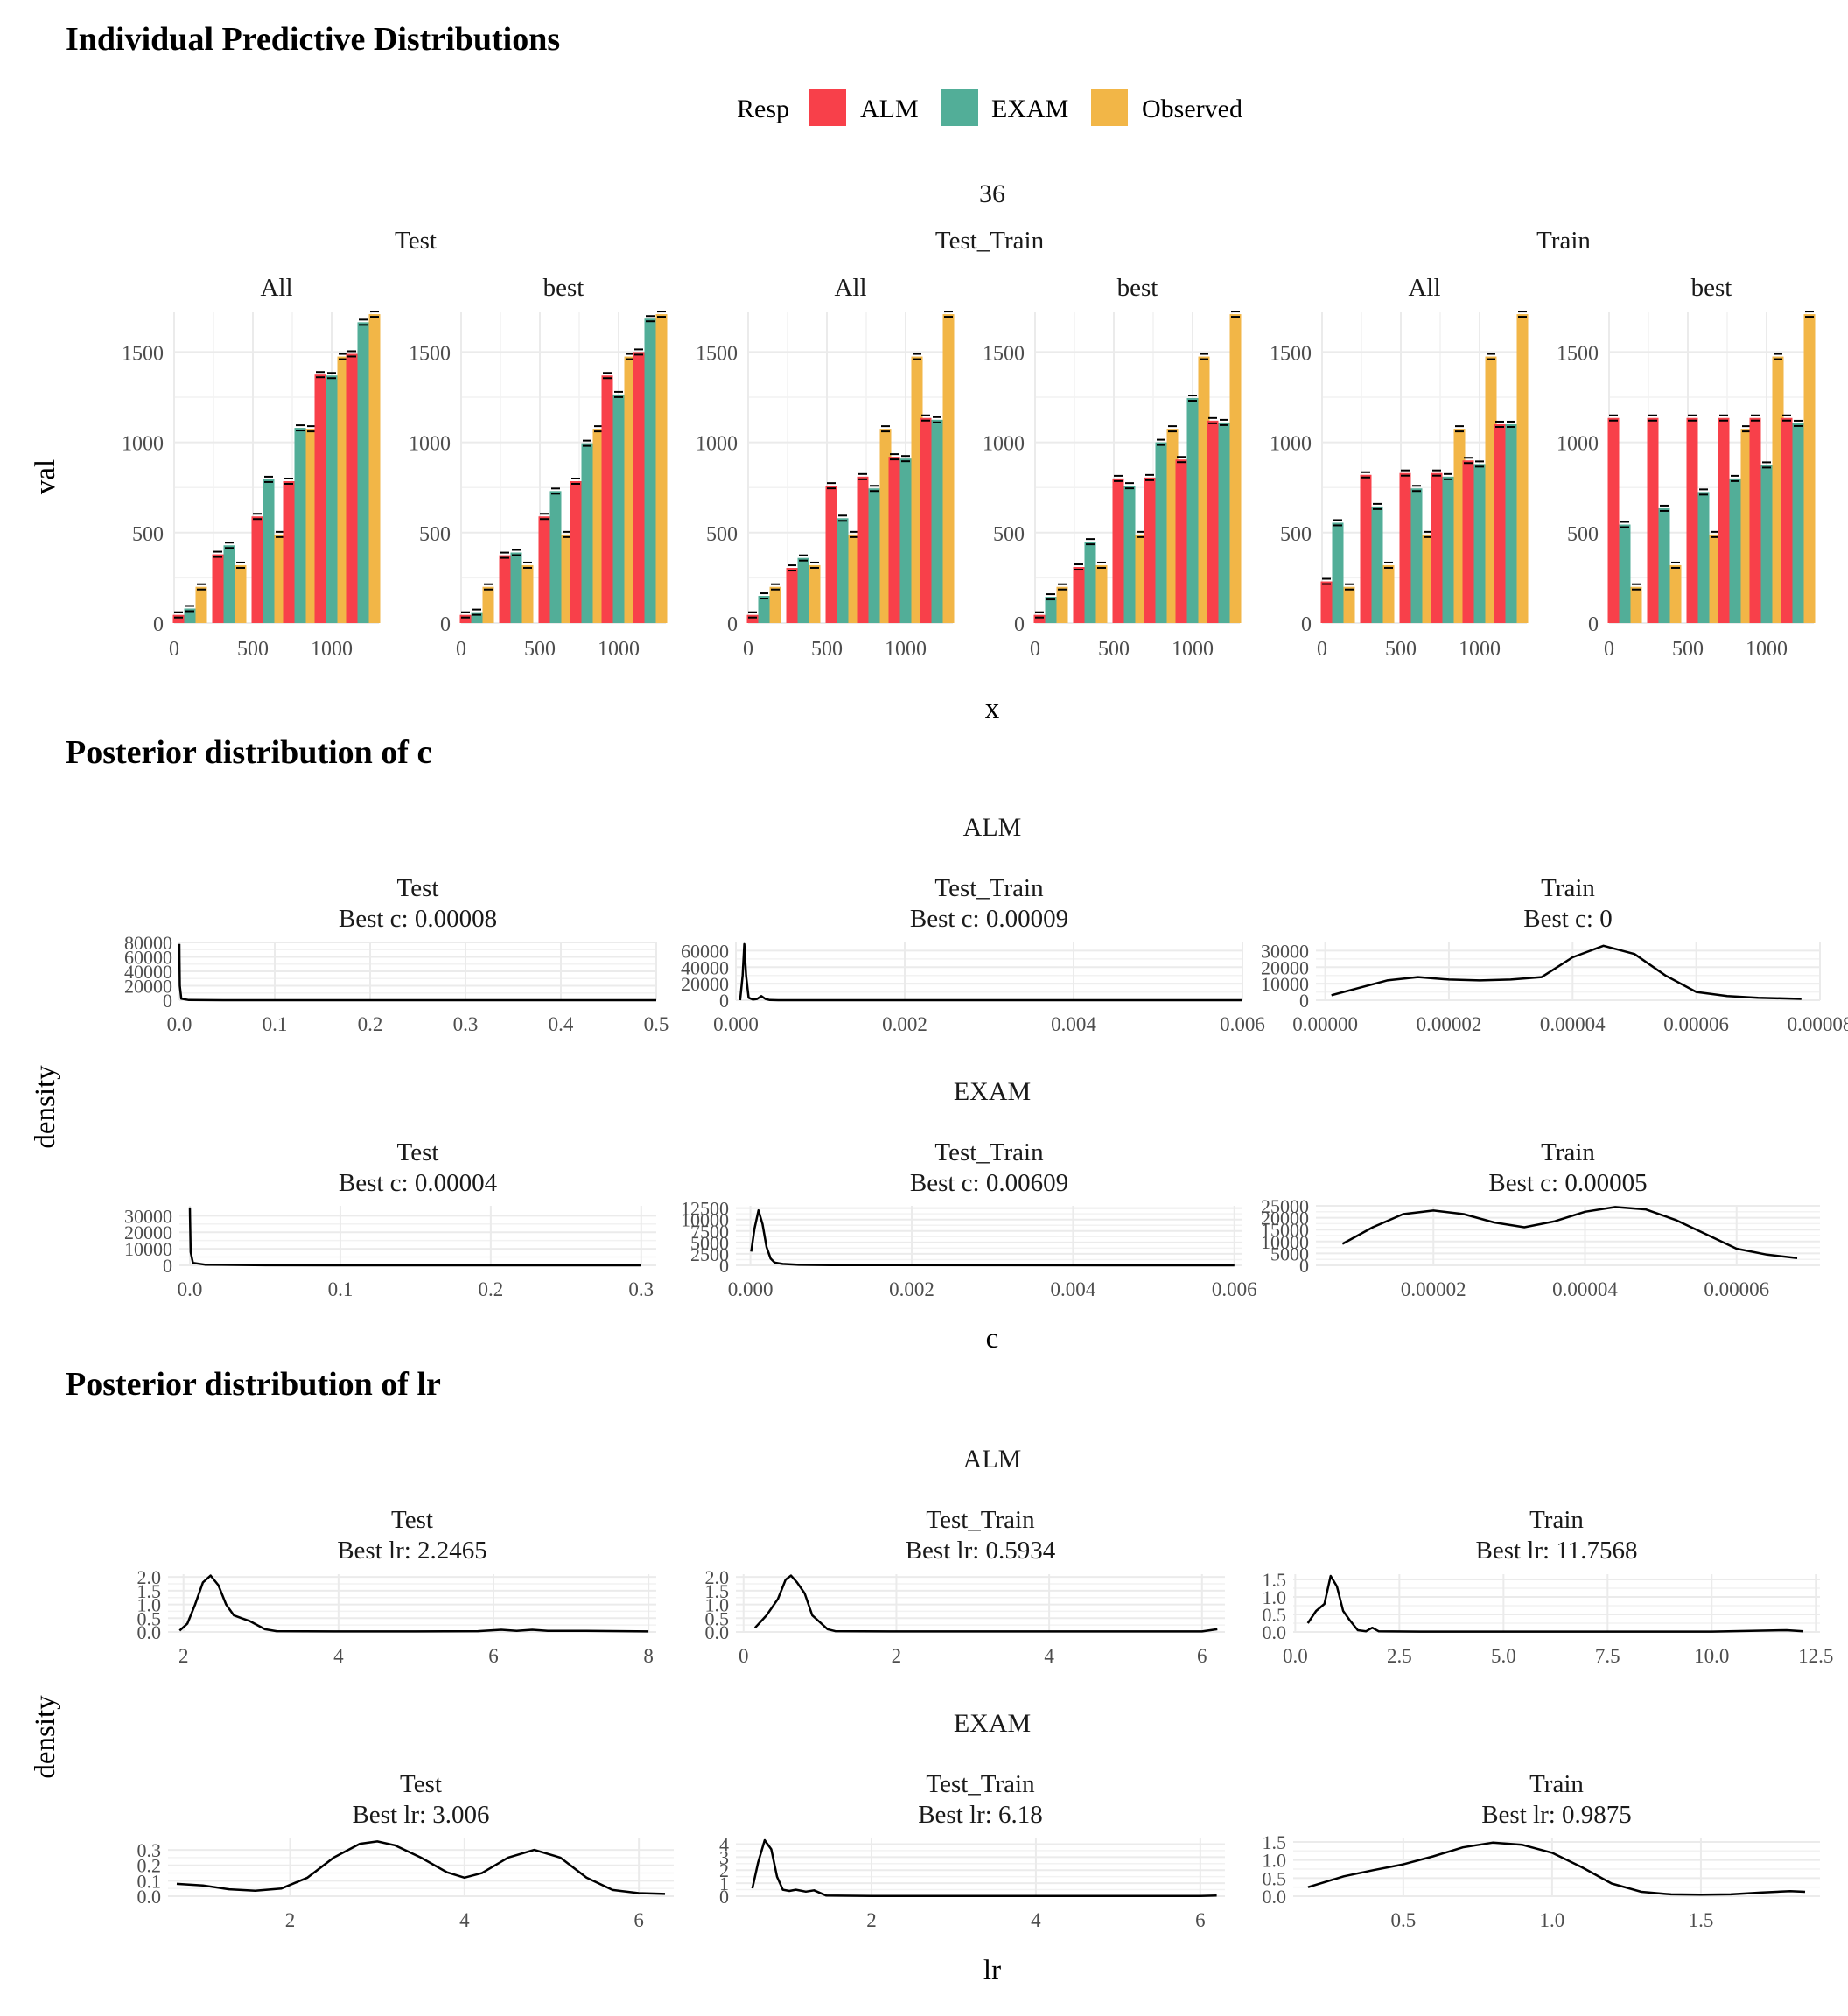 This screenshot has height=2016, width=1848. What do you see at coordinates (148, 534) in the screenshot?
I see `y-tick-label: 500` at bounding box center [148, 534].